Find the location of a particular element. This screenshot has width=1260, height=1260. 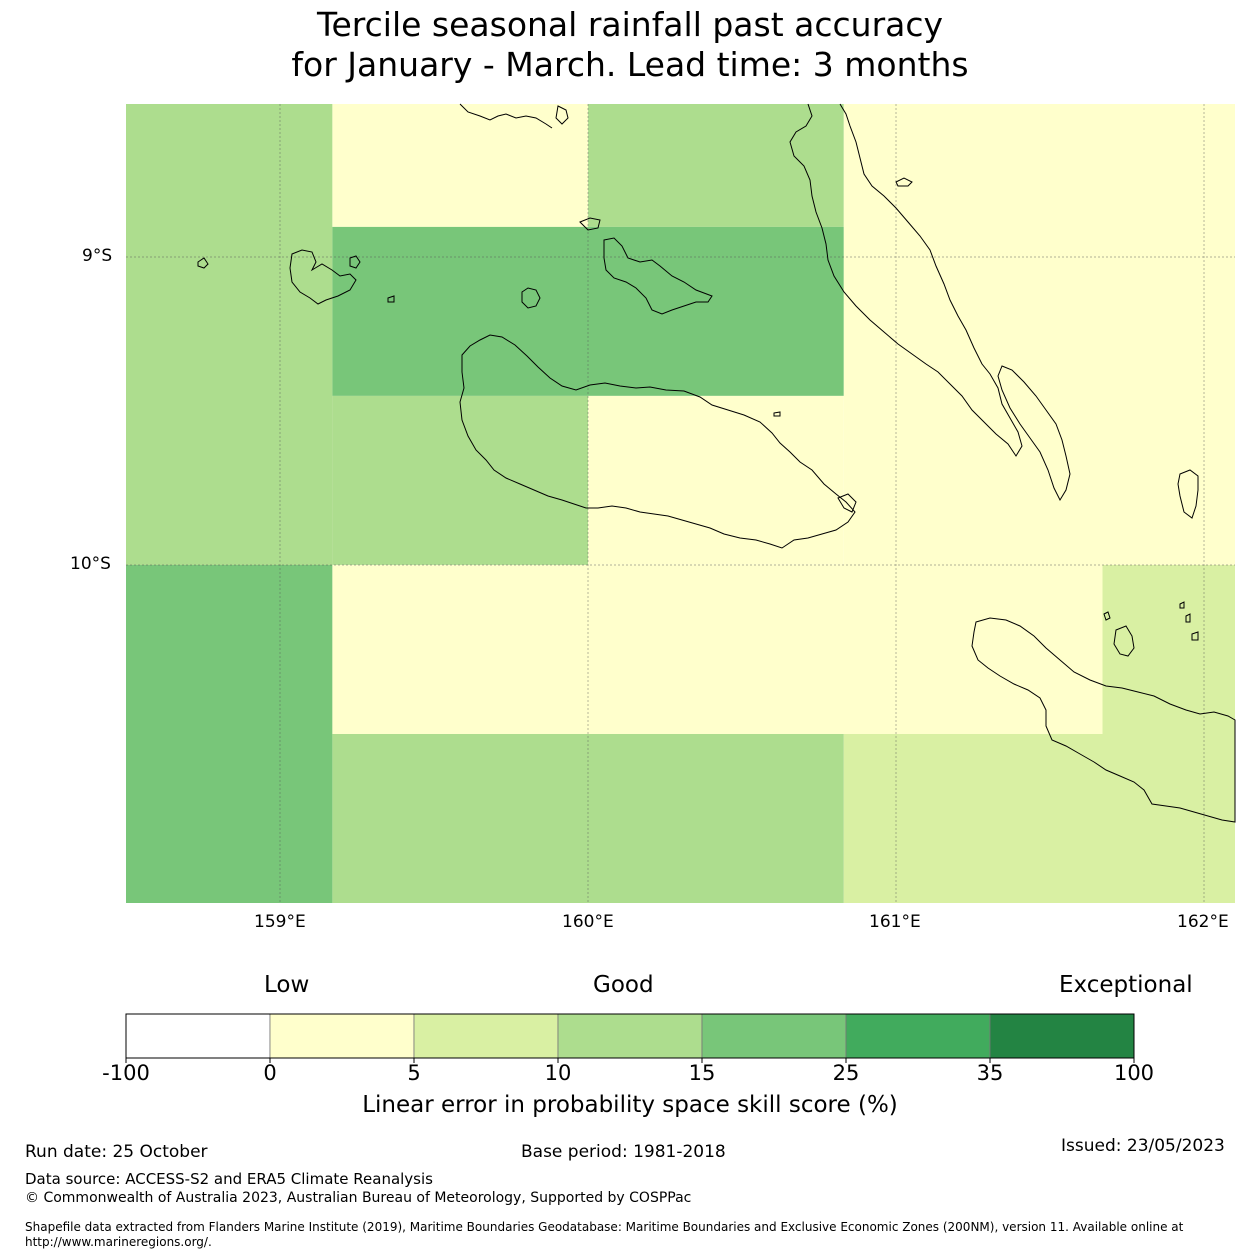

x-tick-162e: 162°E is located at coordinates (1203, 922).